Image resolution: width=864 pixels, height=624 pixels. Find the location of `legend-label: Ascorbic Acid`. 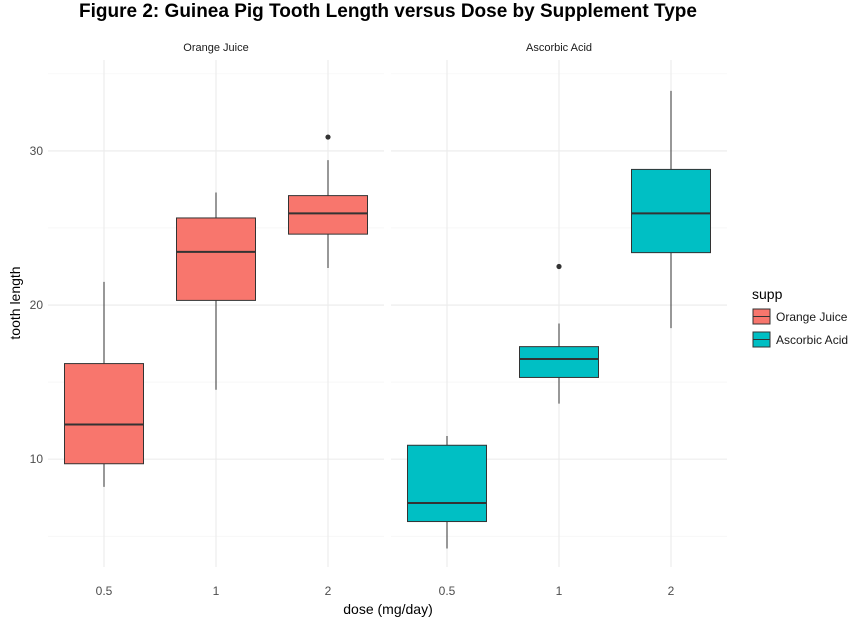

legend-label: Ascorbic Acid is located at coordinates (812, 340).